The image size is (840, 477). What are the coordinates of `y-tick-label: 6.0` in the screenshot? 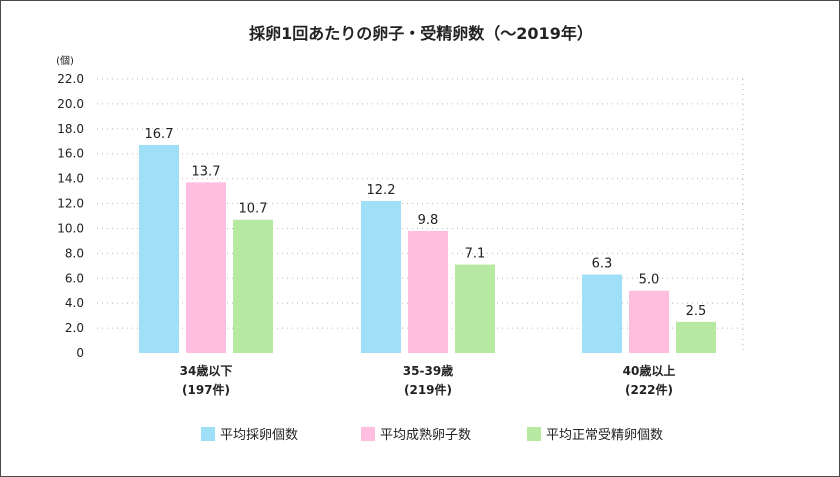 It's located at (74, 278).